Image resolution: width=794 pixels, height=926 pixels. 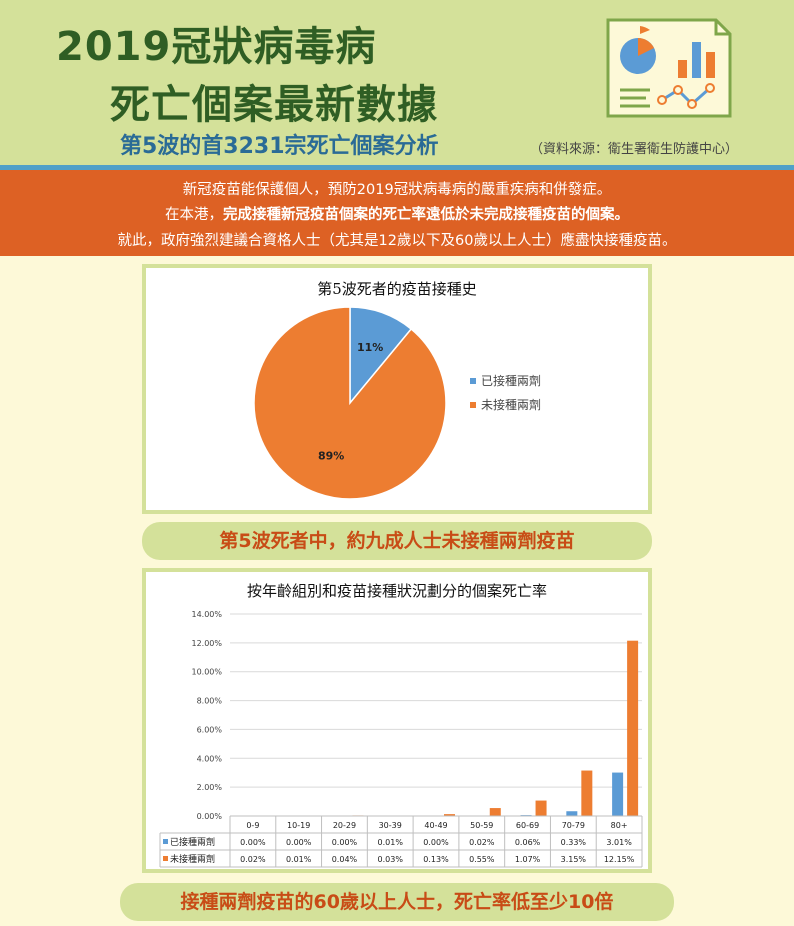 I want to click on x-category-label: 70-79, so click(x=573, y=825).